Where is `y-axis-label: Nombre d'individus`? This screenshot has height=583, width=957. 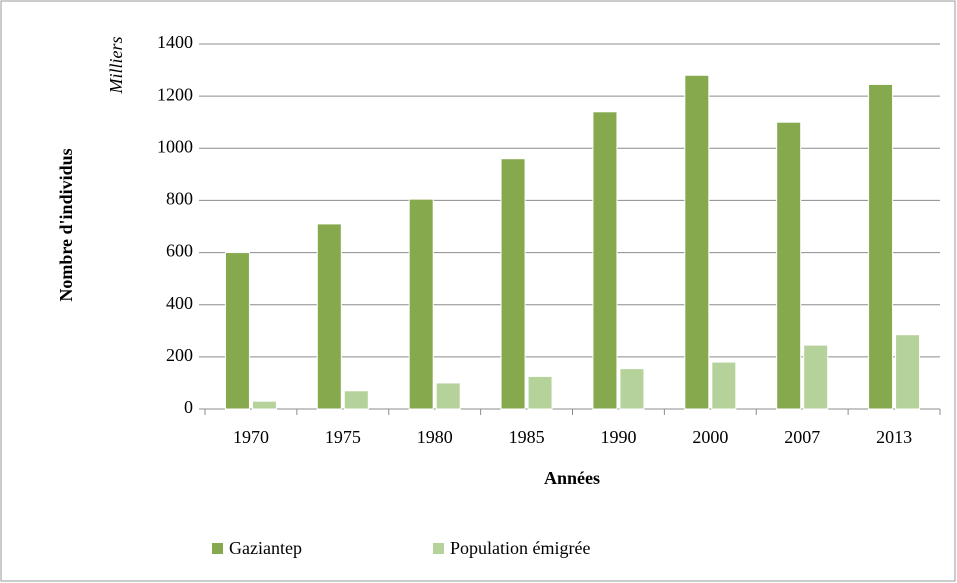 y-axis-label: Nombre d'individus is located at coordinates (66, 224).